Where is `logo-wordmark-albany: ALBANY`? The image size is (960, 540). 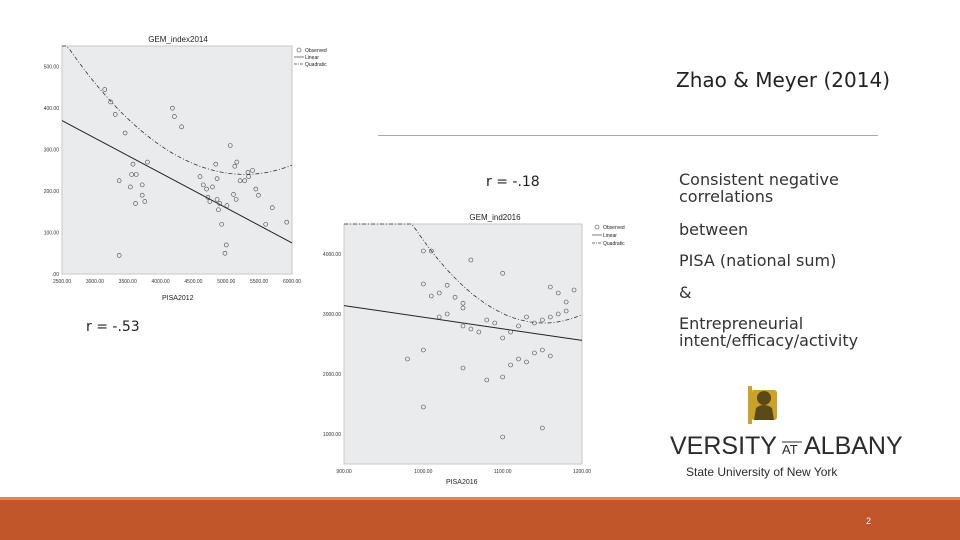 logo-wordmark-albany: ALBANY is located at coordinates (853, 446).